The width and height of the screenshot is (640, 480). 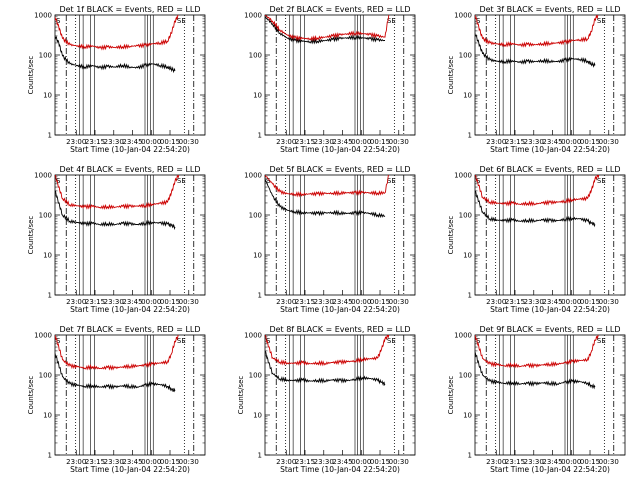 What do you see at coordinates (339, 329) in the screenshot?
I see `panel-title: Det 8f BLACK = Events, RED = LLD` at bounding box center [339, 329].